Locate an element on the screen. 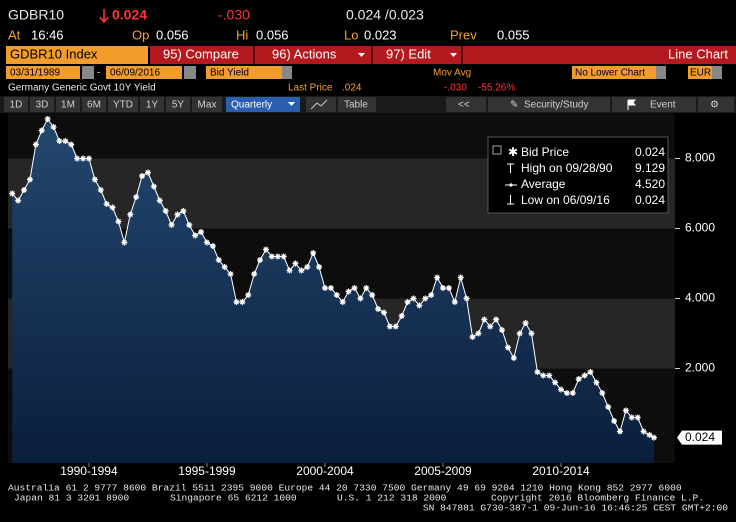  end-date: 06/09/2016 is located at coordinates (135, 73).